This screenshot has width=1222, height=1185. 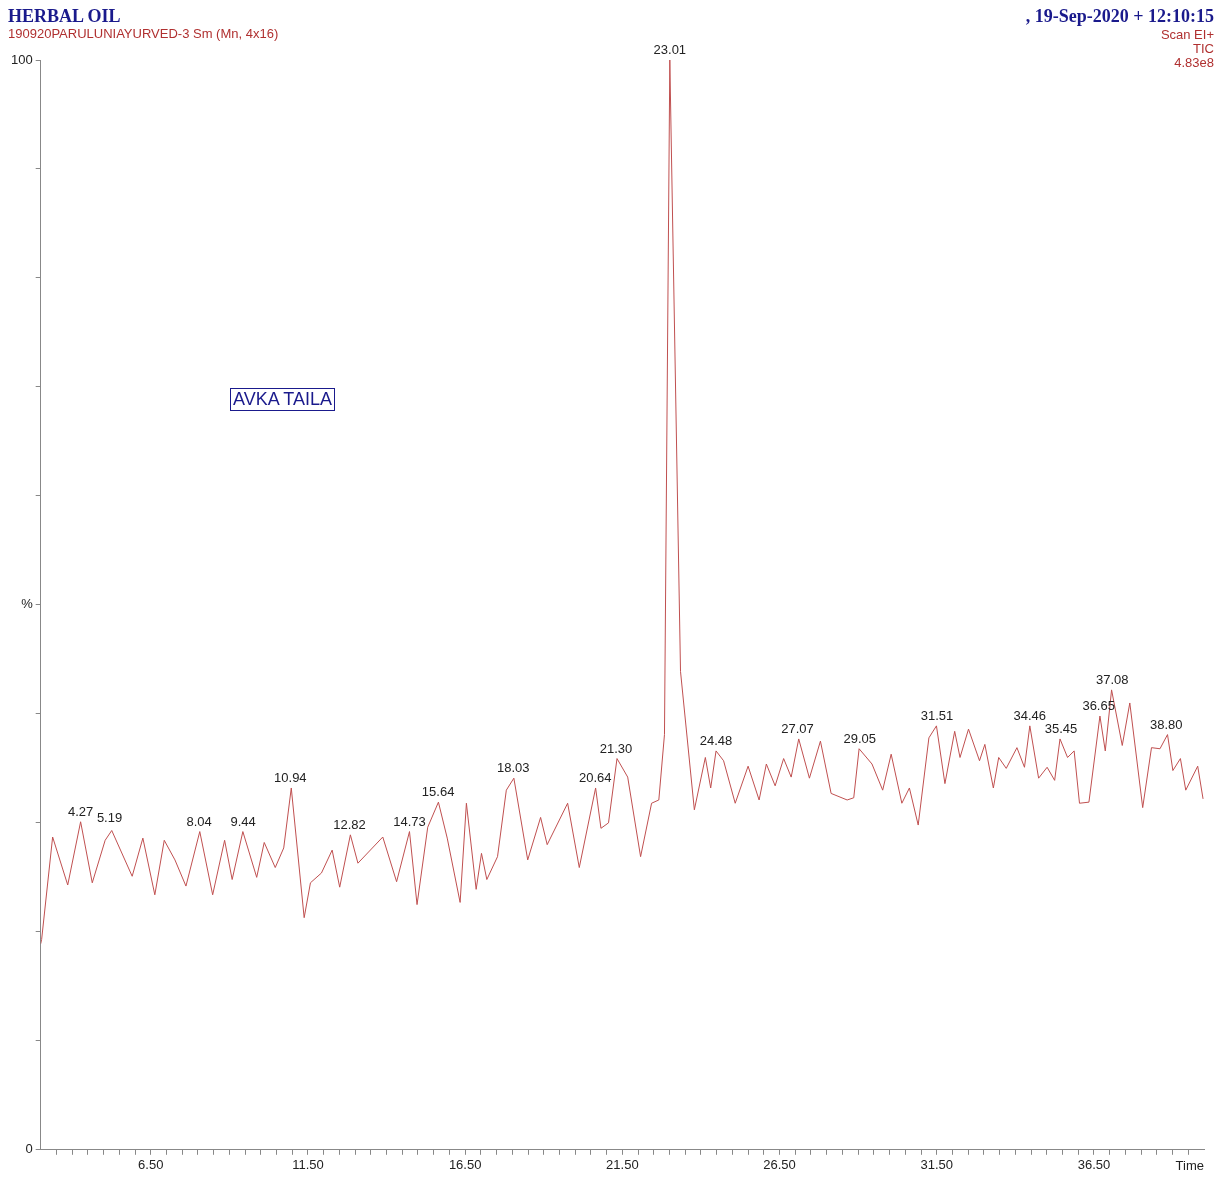 What do you see at coordinates (1193, 62) in the screenshot?
I see `annotation: 4.83e8` at bounding box center [1193, 62].